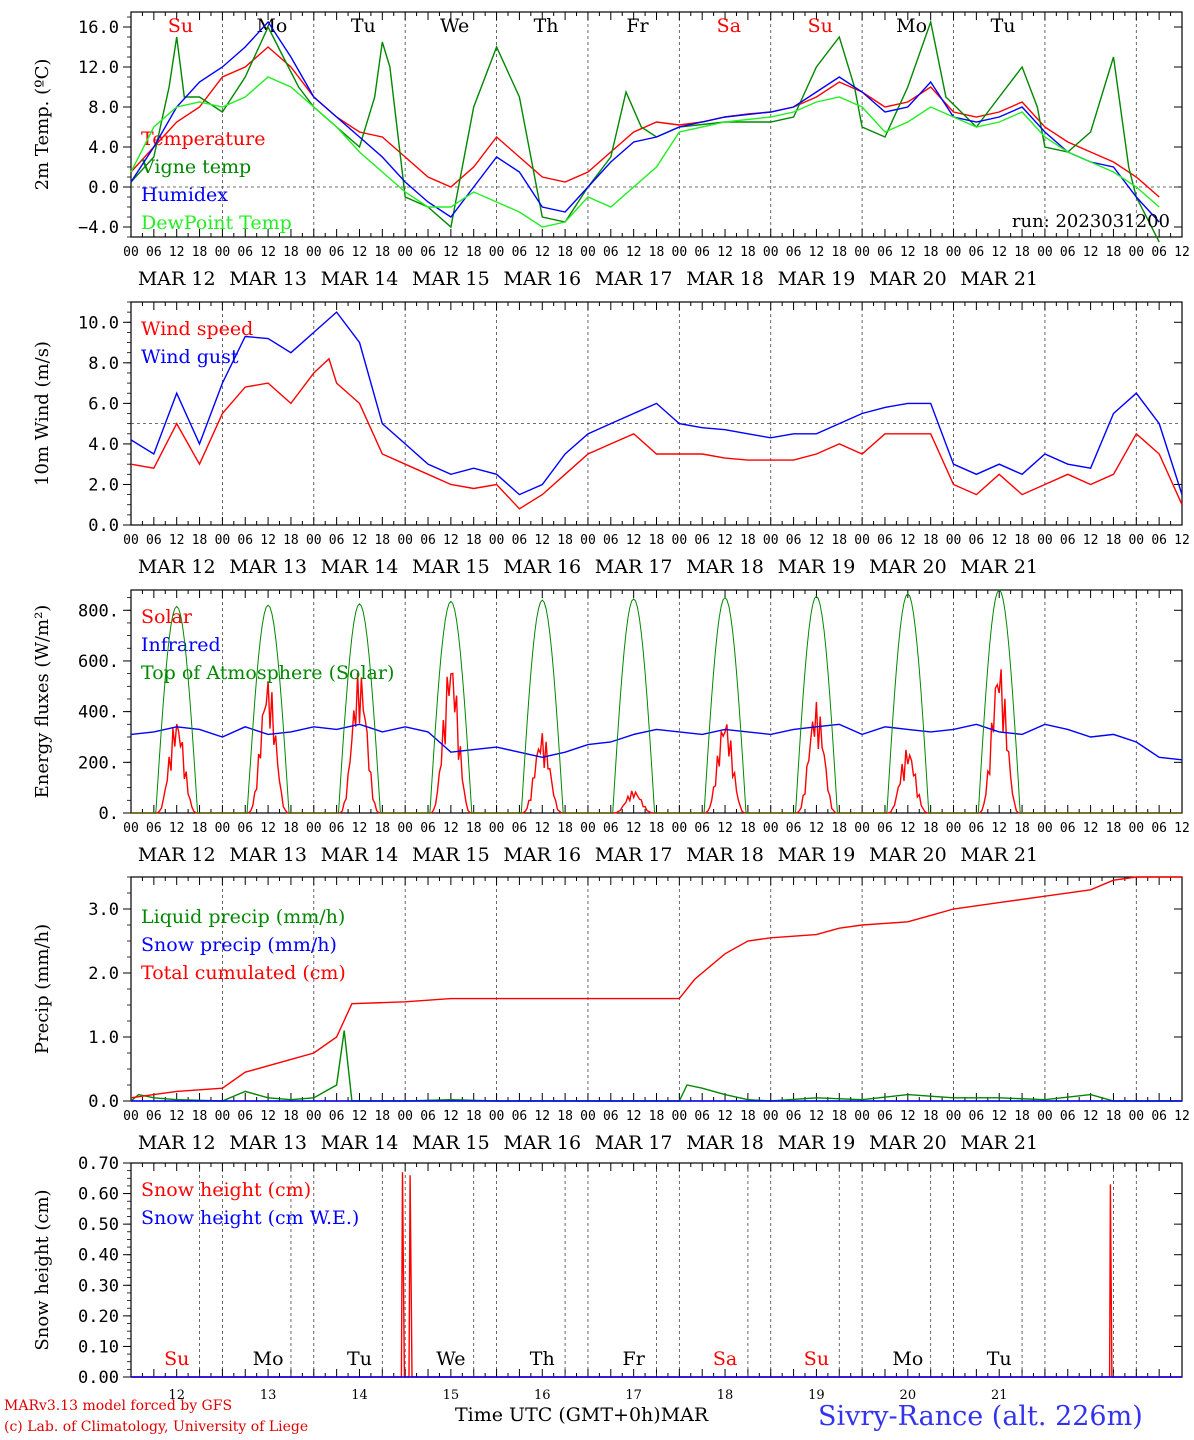 This screenshot has height=1440, width=1194. I want to click on energy-series-line, so click(656, 701).